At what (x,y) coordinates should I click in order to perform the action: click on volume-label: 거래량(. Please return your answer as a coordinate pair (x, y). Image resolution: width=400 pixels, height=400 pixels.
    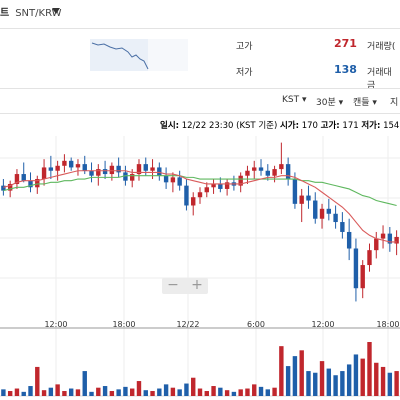
    Looking at the image, I should click on (381, 47).